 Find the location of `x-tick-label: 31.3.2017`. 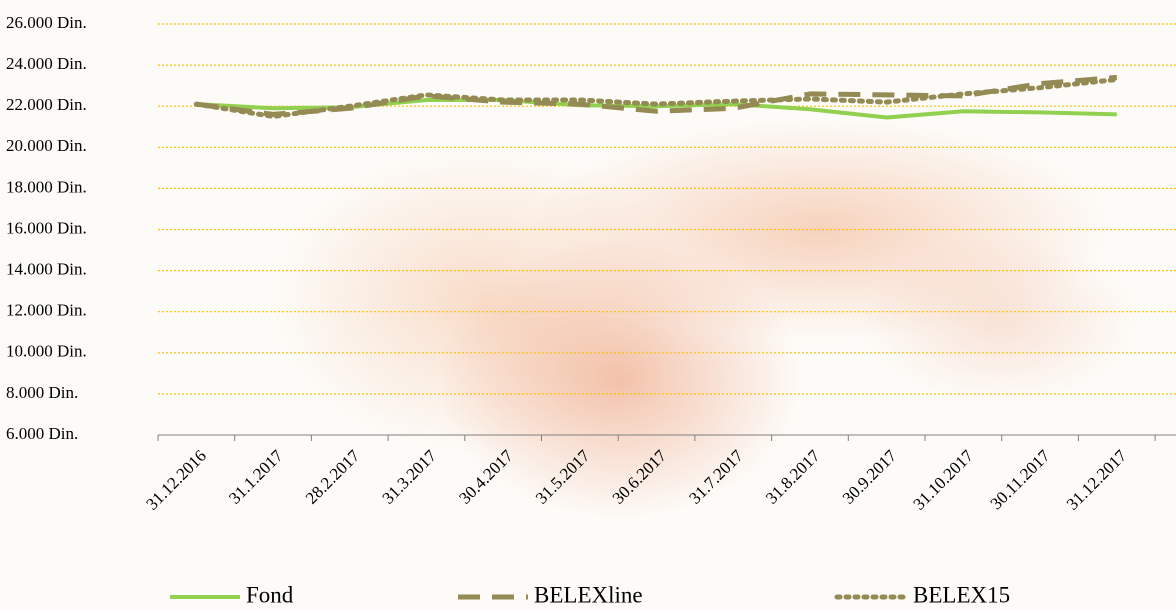

x-tick-label: 31.3.2017 is located at coordinates (410, 477).